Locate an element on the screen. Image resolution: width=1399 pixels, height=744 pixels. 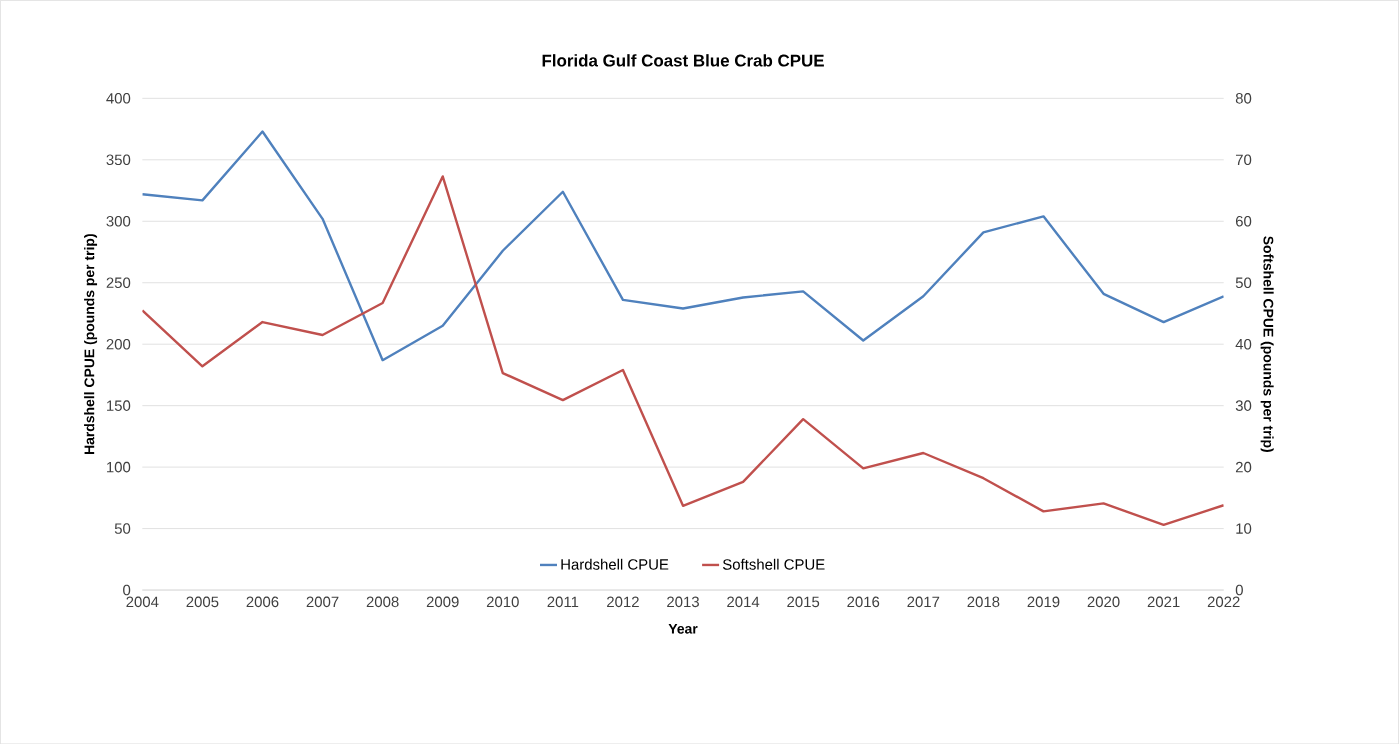
x-tick-label: 2007 is located at coordinates (322, 601).